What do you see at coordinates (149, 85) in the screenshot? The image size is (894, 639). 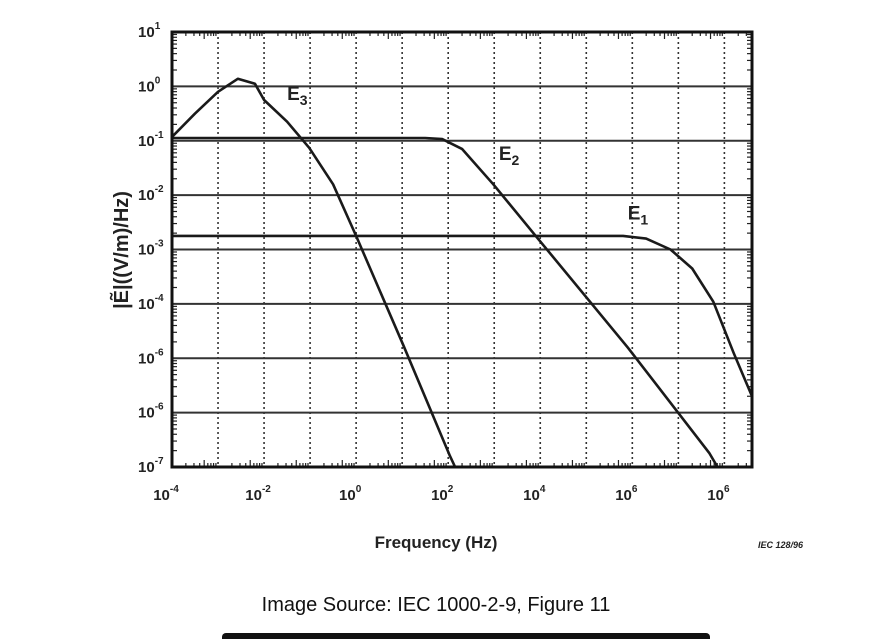 I see `y-tick-label: 10⁰` at bounding box center [149, 85].